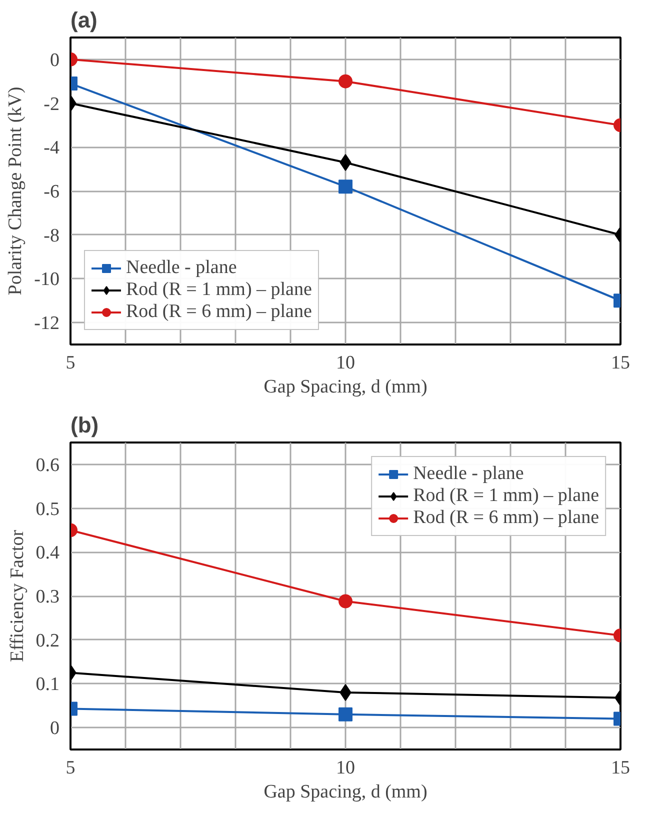 This screenshot has width=648, height=815. What do you see at coordinates (15, 191) in the screenshot?
I see `y-axis-title: Polarity Change Point (kV)` at bounding box center [15, 191].